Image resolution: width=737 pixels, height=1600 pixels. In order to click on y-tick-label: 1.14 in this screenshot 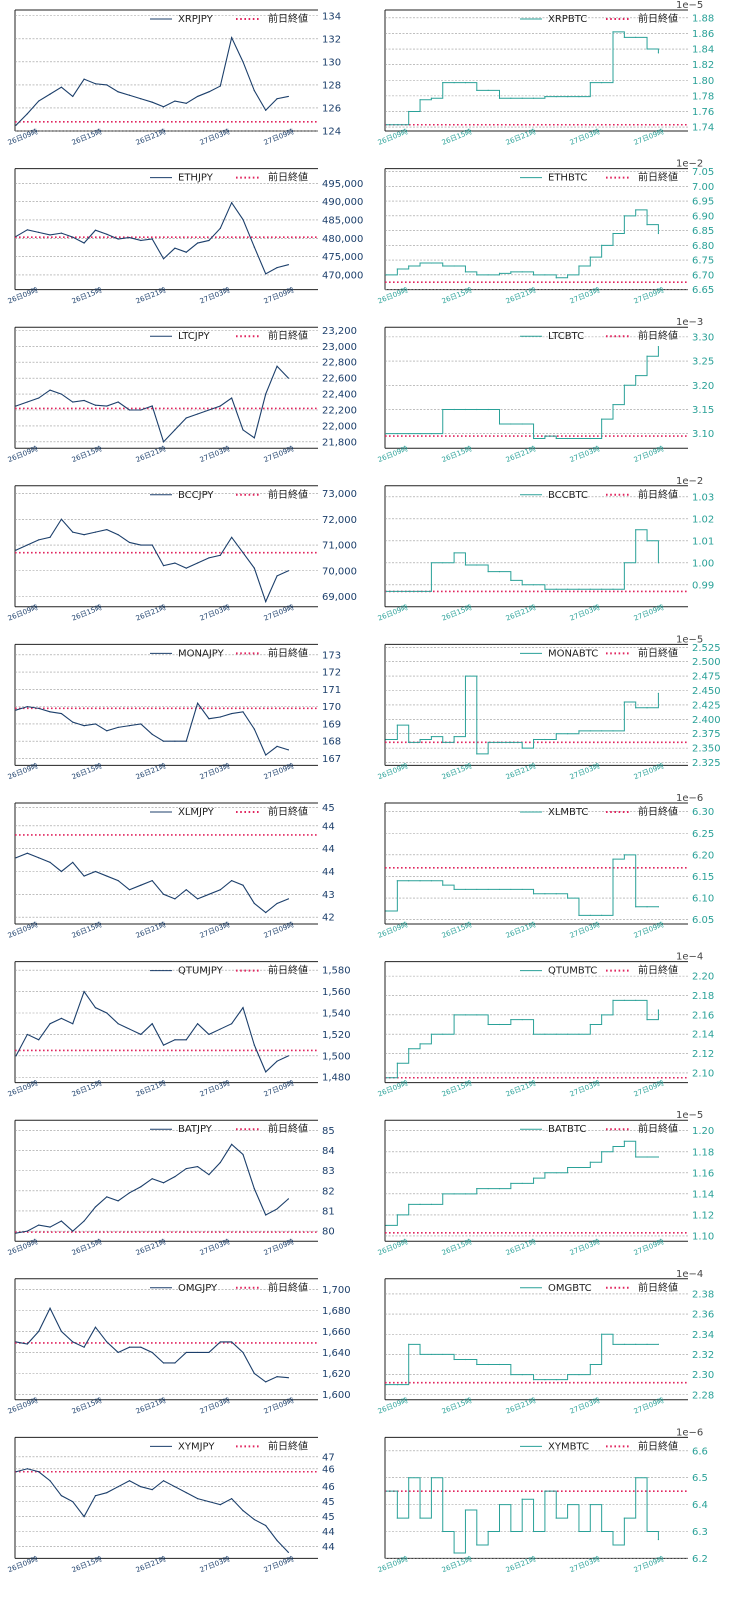, I will do `click(703, 1194)`.